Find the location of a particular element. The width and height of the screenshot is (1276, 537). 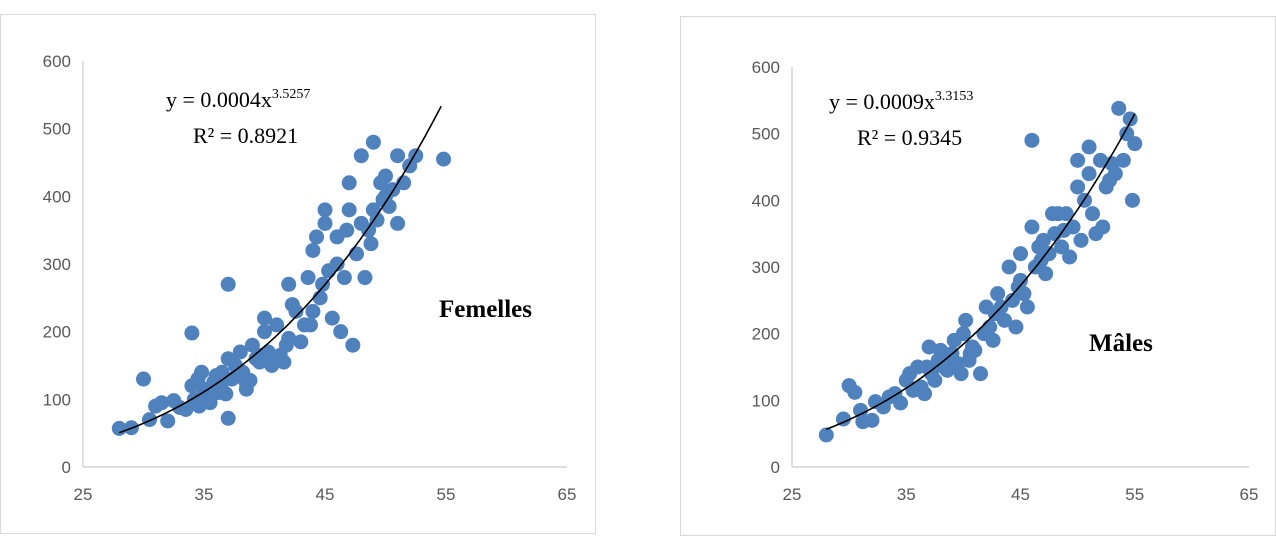

y-tick-label: 600 is located at coordinates (766, 67).